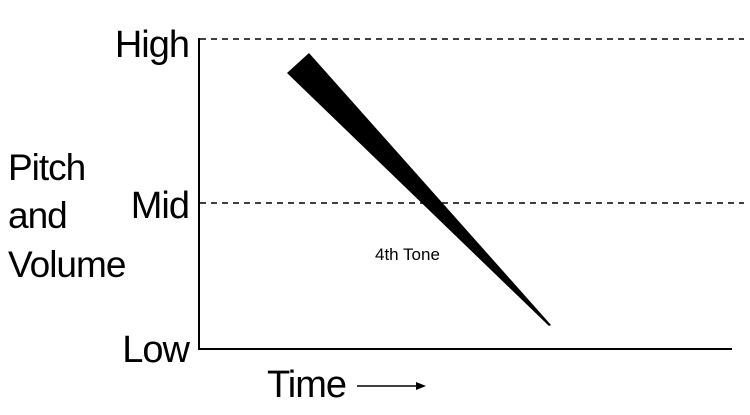  I want to click on y-level-label-mid: Mid, so click(160, 206).